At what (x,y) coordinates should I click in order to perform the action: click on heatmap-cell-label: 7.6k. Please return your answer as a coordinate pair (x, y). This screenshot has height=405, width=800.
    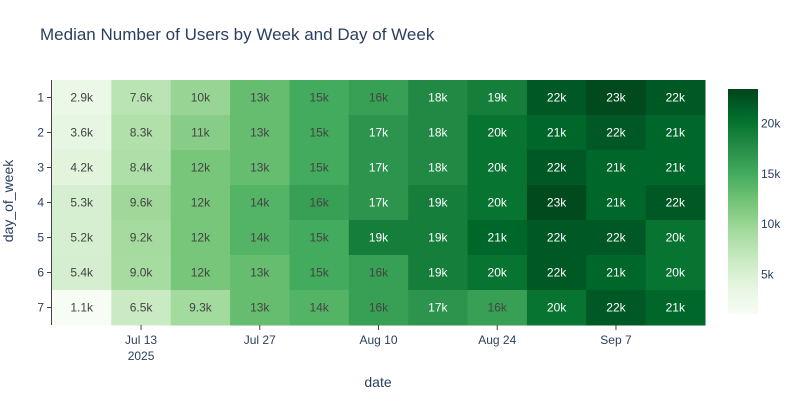
    Looking at the image, I should click on (142, 98).